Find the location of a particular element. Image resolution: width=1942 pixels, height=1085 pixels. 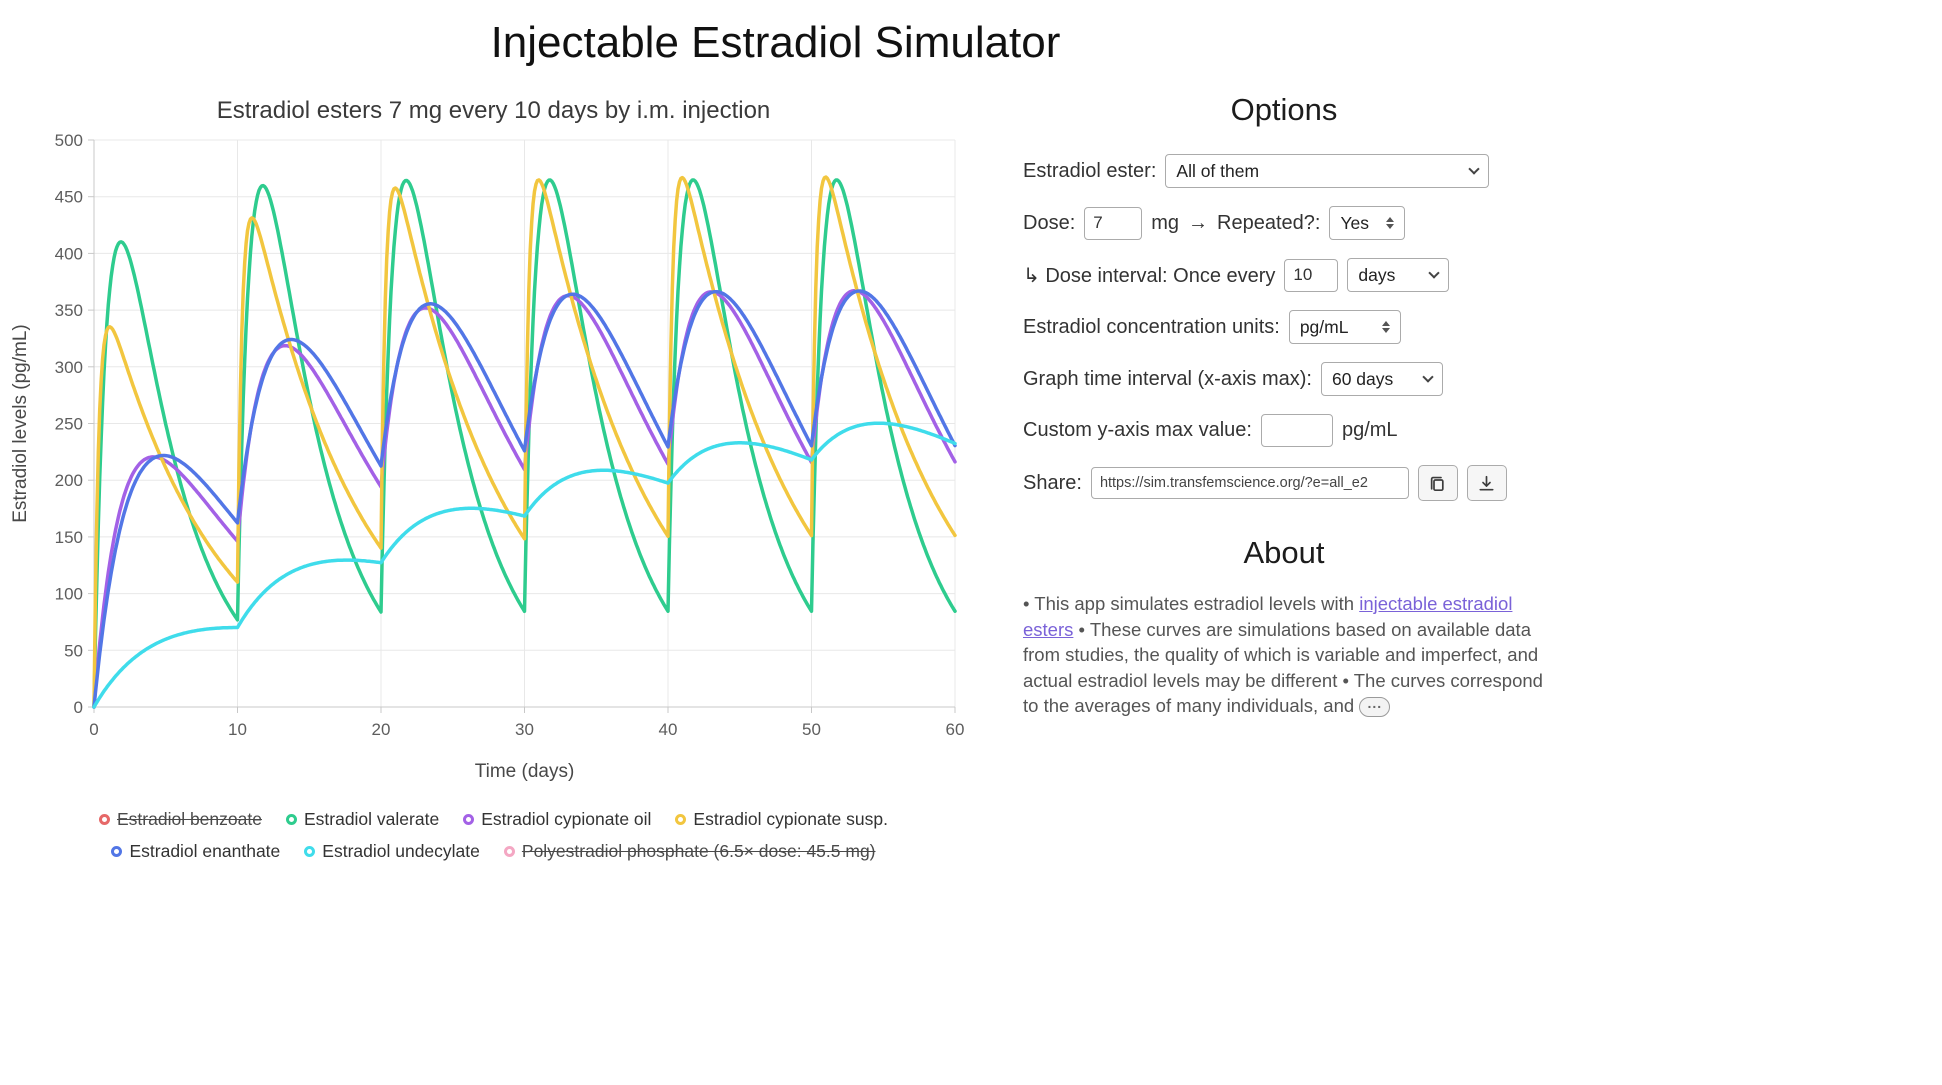

dose-input is located at coordinates (1113, 223).